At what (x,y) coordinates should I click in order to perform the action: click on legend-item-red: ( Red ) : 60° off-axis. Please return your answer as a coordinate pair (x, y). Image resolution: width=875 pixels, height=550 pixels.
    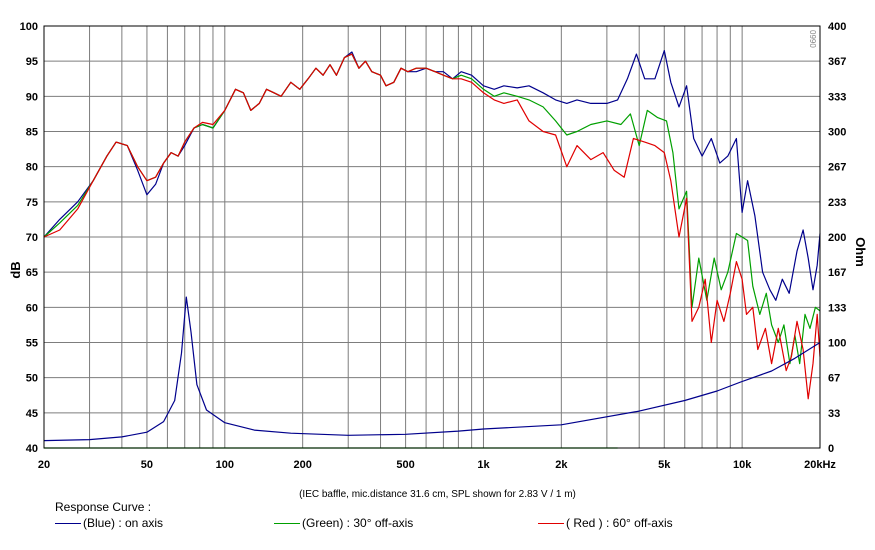
    Looking at the image, I should click on (605, 523).